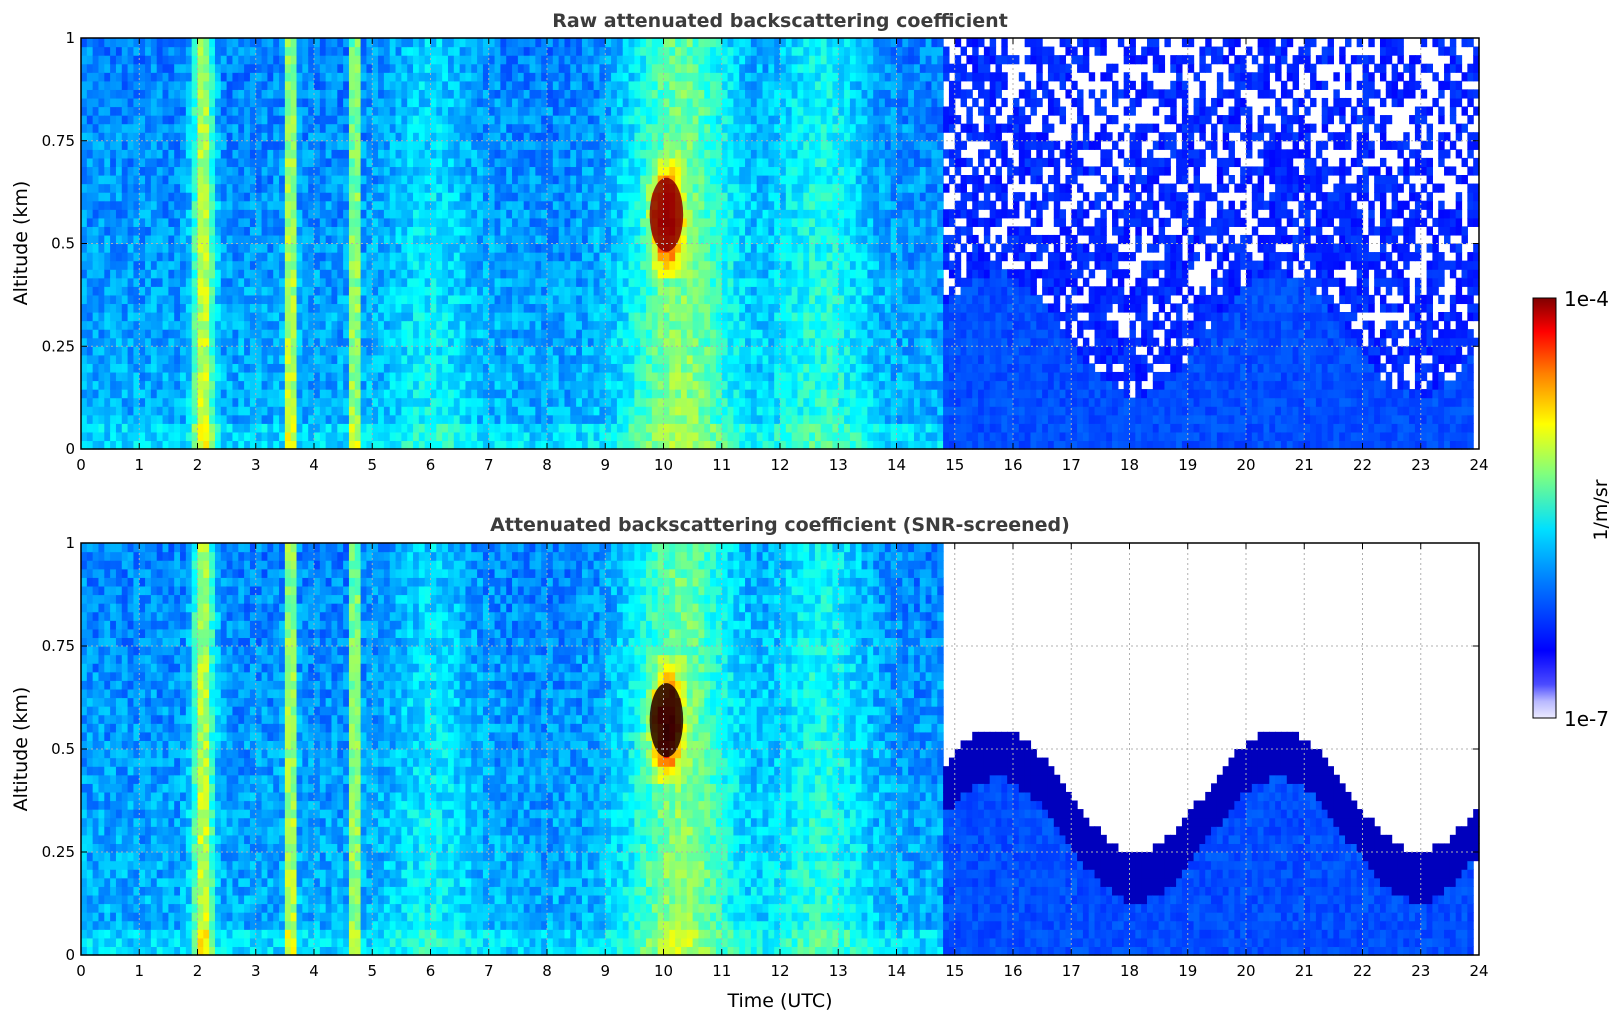 The image size is (1621, 1020). Describe the element at coordinates (779, 1001) in the screenshot. I see `x-axis-label: Time (UTC)` at that location.